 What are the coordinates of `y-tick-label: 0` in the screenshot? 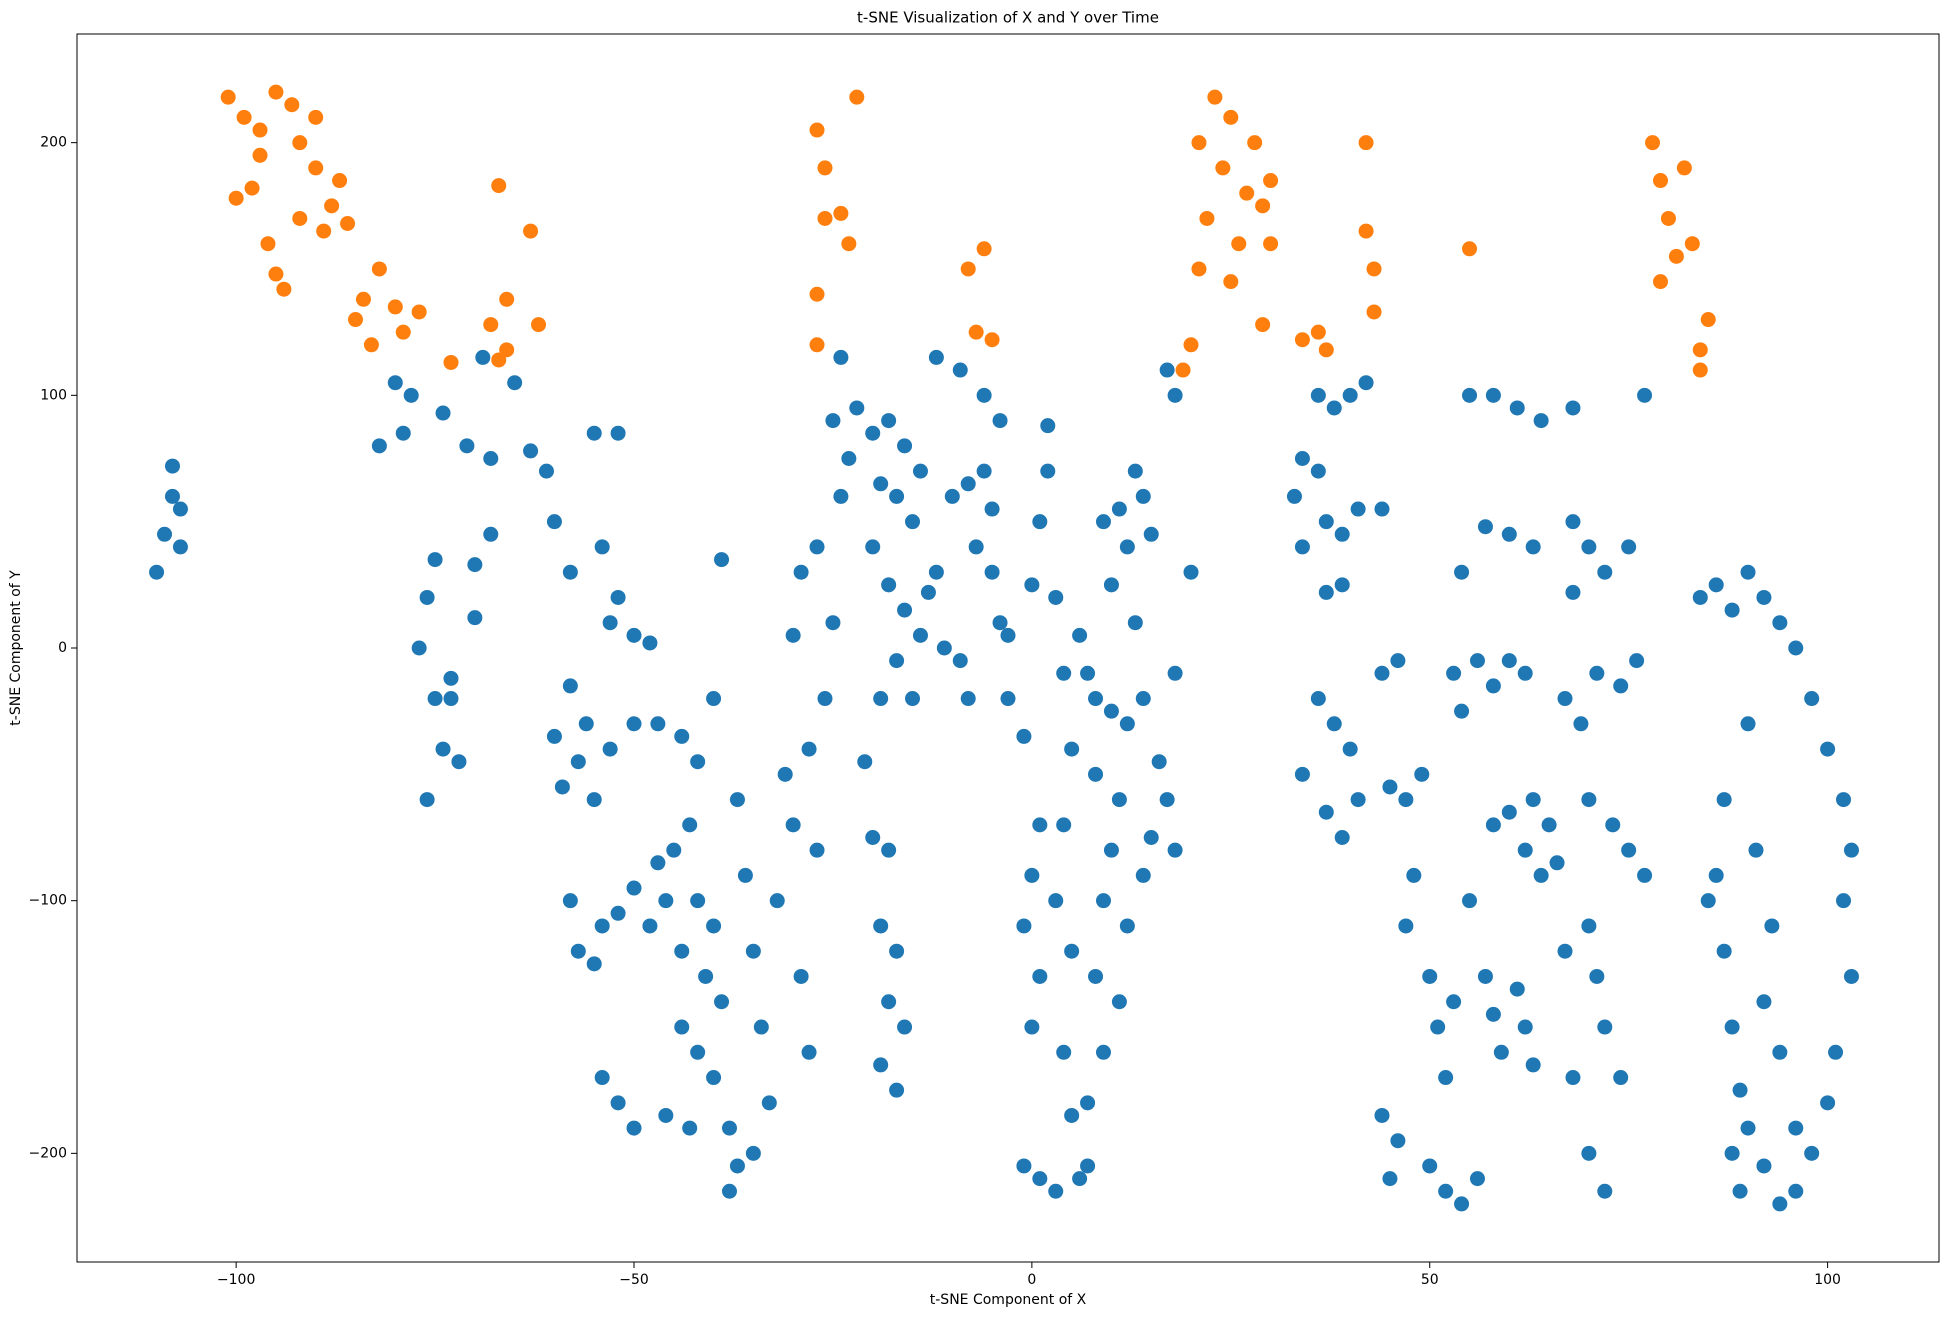 It's located at (62, 648).